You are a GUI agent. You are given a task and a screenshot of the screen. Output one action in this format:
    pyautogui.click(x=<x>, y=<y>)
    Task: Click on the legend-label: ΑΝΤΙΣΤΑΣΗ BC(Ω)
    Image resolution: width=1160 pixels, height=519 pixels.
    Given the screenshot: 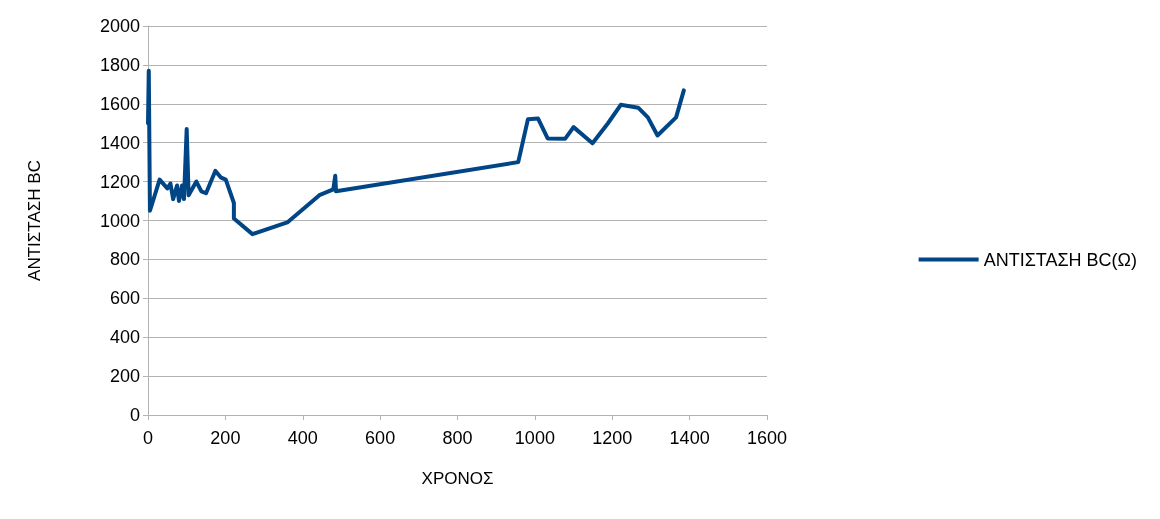 What is the action you would take?
    pyautogui.click(x=1060, y=259)
    